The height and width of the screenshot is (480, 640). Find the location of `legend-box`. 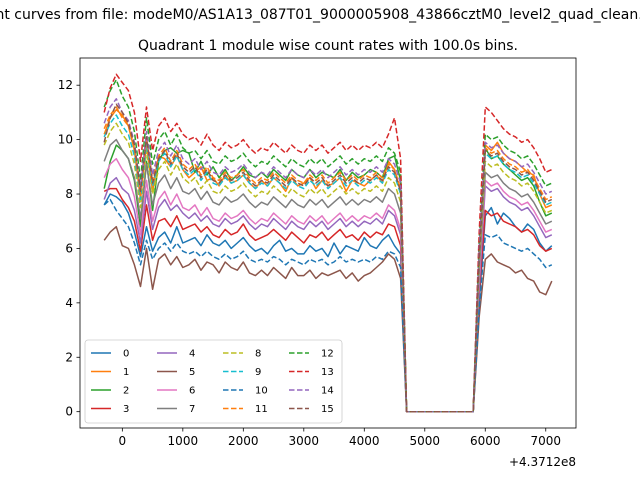

legend-box is located at coordinates (213, 381).